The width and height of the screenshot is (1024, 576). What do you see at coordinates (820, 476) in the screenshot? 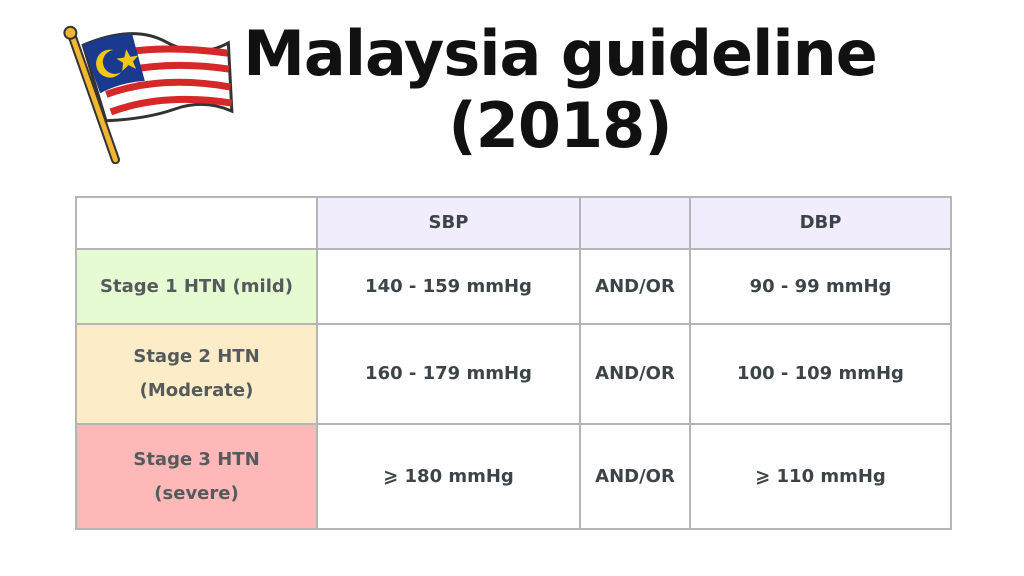
I see `dbp-cell: ⩾ 110 mmHg` at bounding box center [820, 476].